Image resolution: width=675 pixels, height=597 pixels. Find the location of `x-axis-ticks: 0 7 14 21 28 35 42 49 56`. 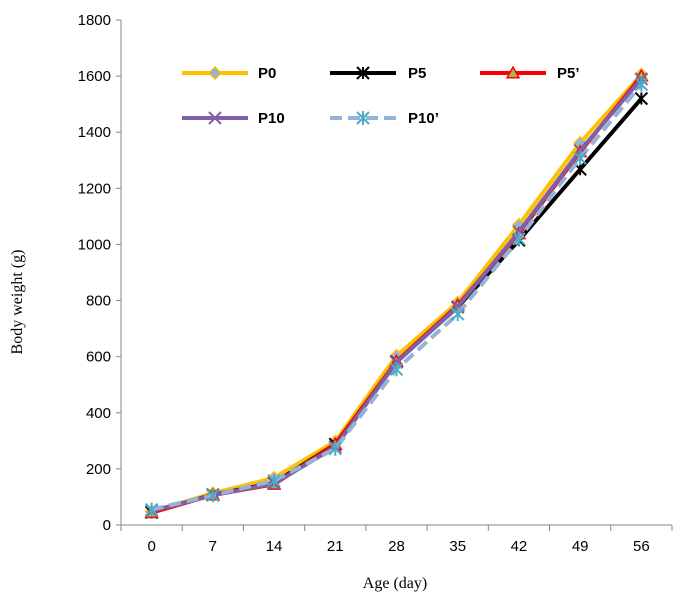

x-axis-ticks: 0 7 14 21 28 35 42 49 56 is located at coordinates (396, 540).